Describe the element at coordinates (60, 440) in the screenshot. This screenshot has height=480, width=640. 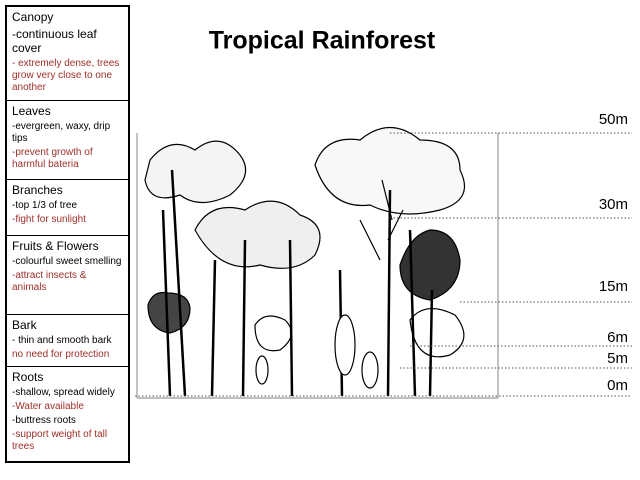
I see `note: -support weight of tall trees` at that location.